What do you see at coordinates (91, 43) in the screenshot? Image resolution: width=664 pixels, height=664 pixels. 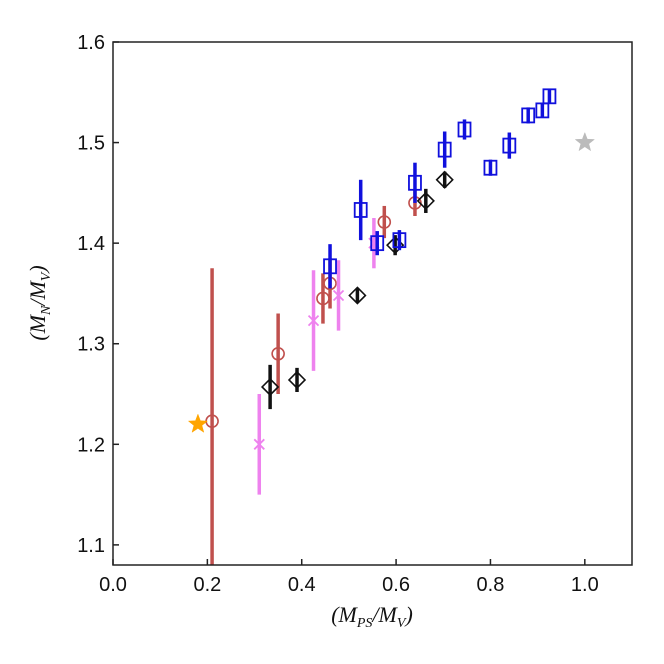 I see `y-tick-label: 1.6` at bounding box center [91, 43].